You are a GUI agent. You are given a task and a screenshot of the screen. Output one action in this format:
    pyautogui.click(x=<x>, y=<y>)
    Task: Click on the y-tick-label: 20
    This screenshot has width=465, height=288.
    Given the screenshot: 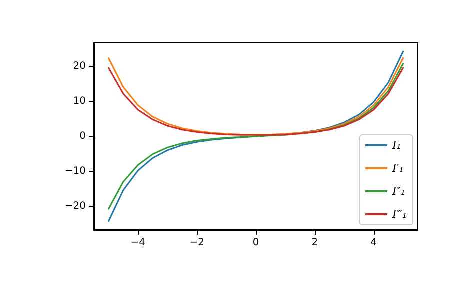 What is the action you would take?
    pyautogui.click(x=79, y=66)
    